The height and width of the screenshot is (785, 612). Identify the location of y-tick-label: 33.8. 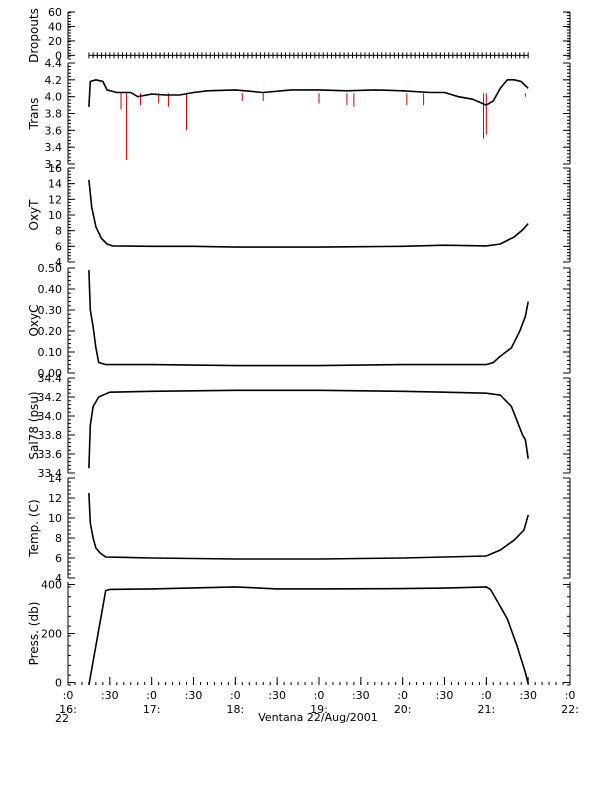
(50, 435).